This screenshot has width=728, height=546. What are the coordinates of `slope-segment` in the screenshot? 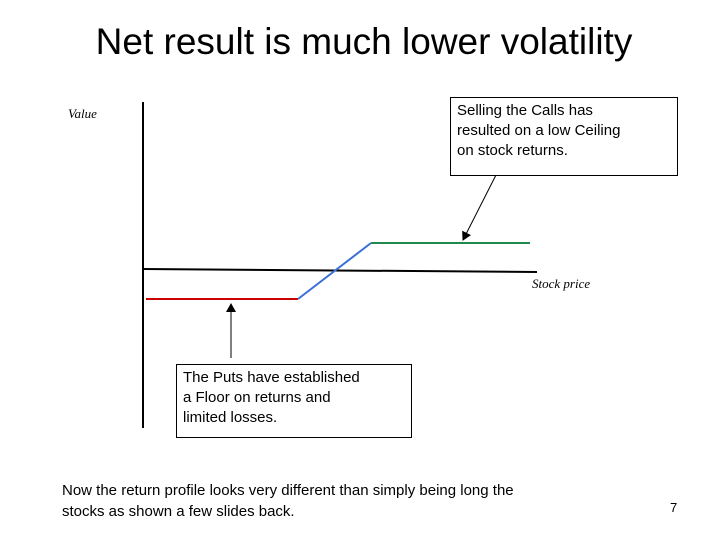 It's located at (334, 271).